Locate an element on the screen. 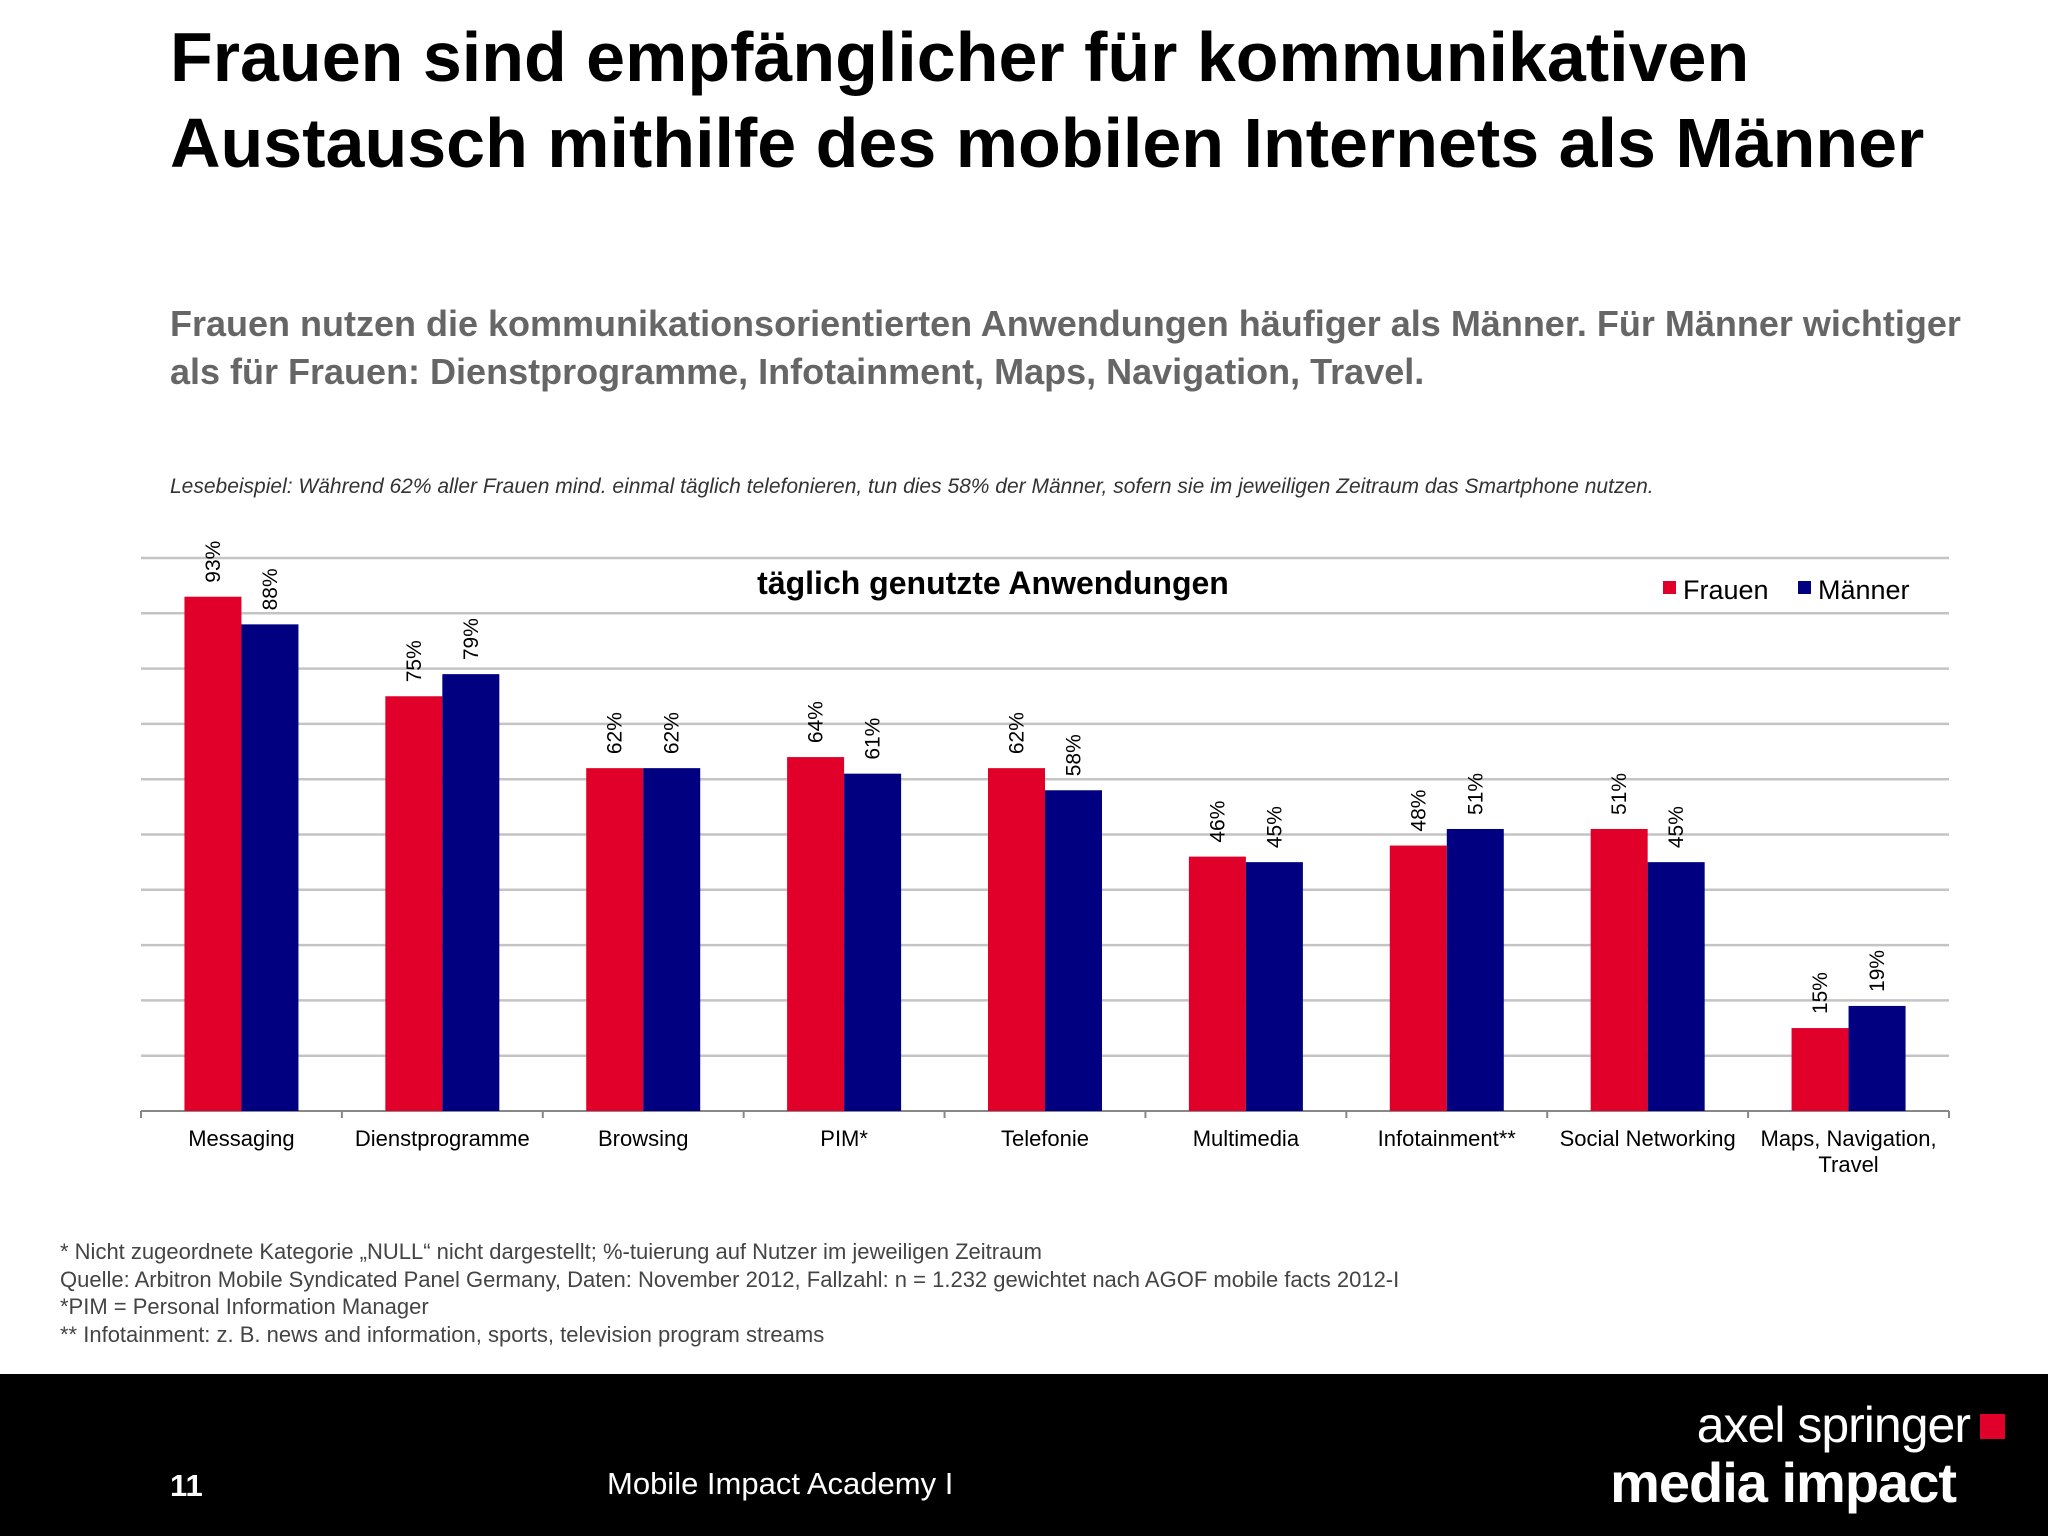 The width and height of the screenshot is (2048, 1536). legend: Frauen Männer is located at coordinates (1786, 590).